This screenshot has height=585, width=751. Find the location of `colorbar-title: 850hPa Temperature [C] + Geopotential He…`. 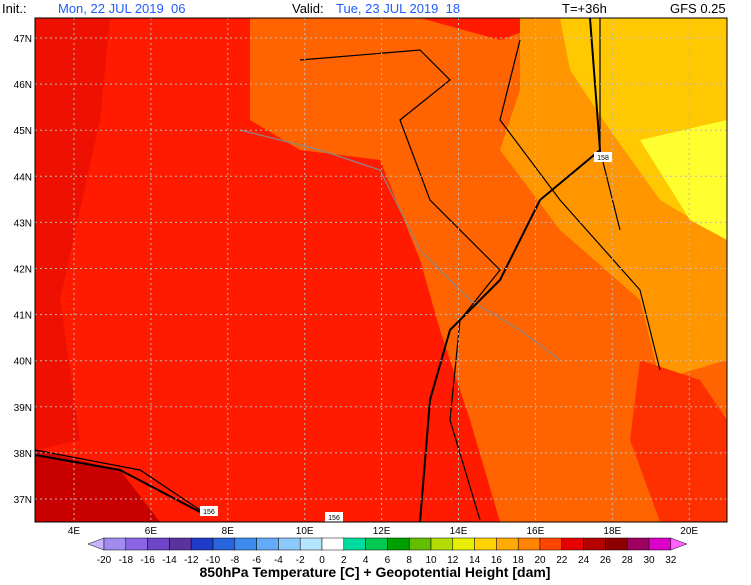

colorbar-title: 850hPa Temperature [C] + Geopotential He… is located at coordinates (375, 572).